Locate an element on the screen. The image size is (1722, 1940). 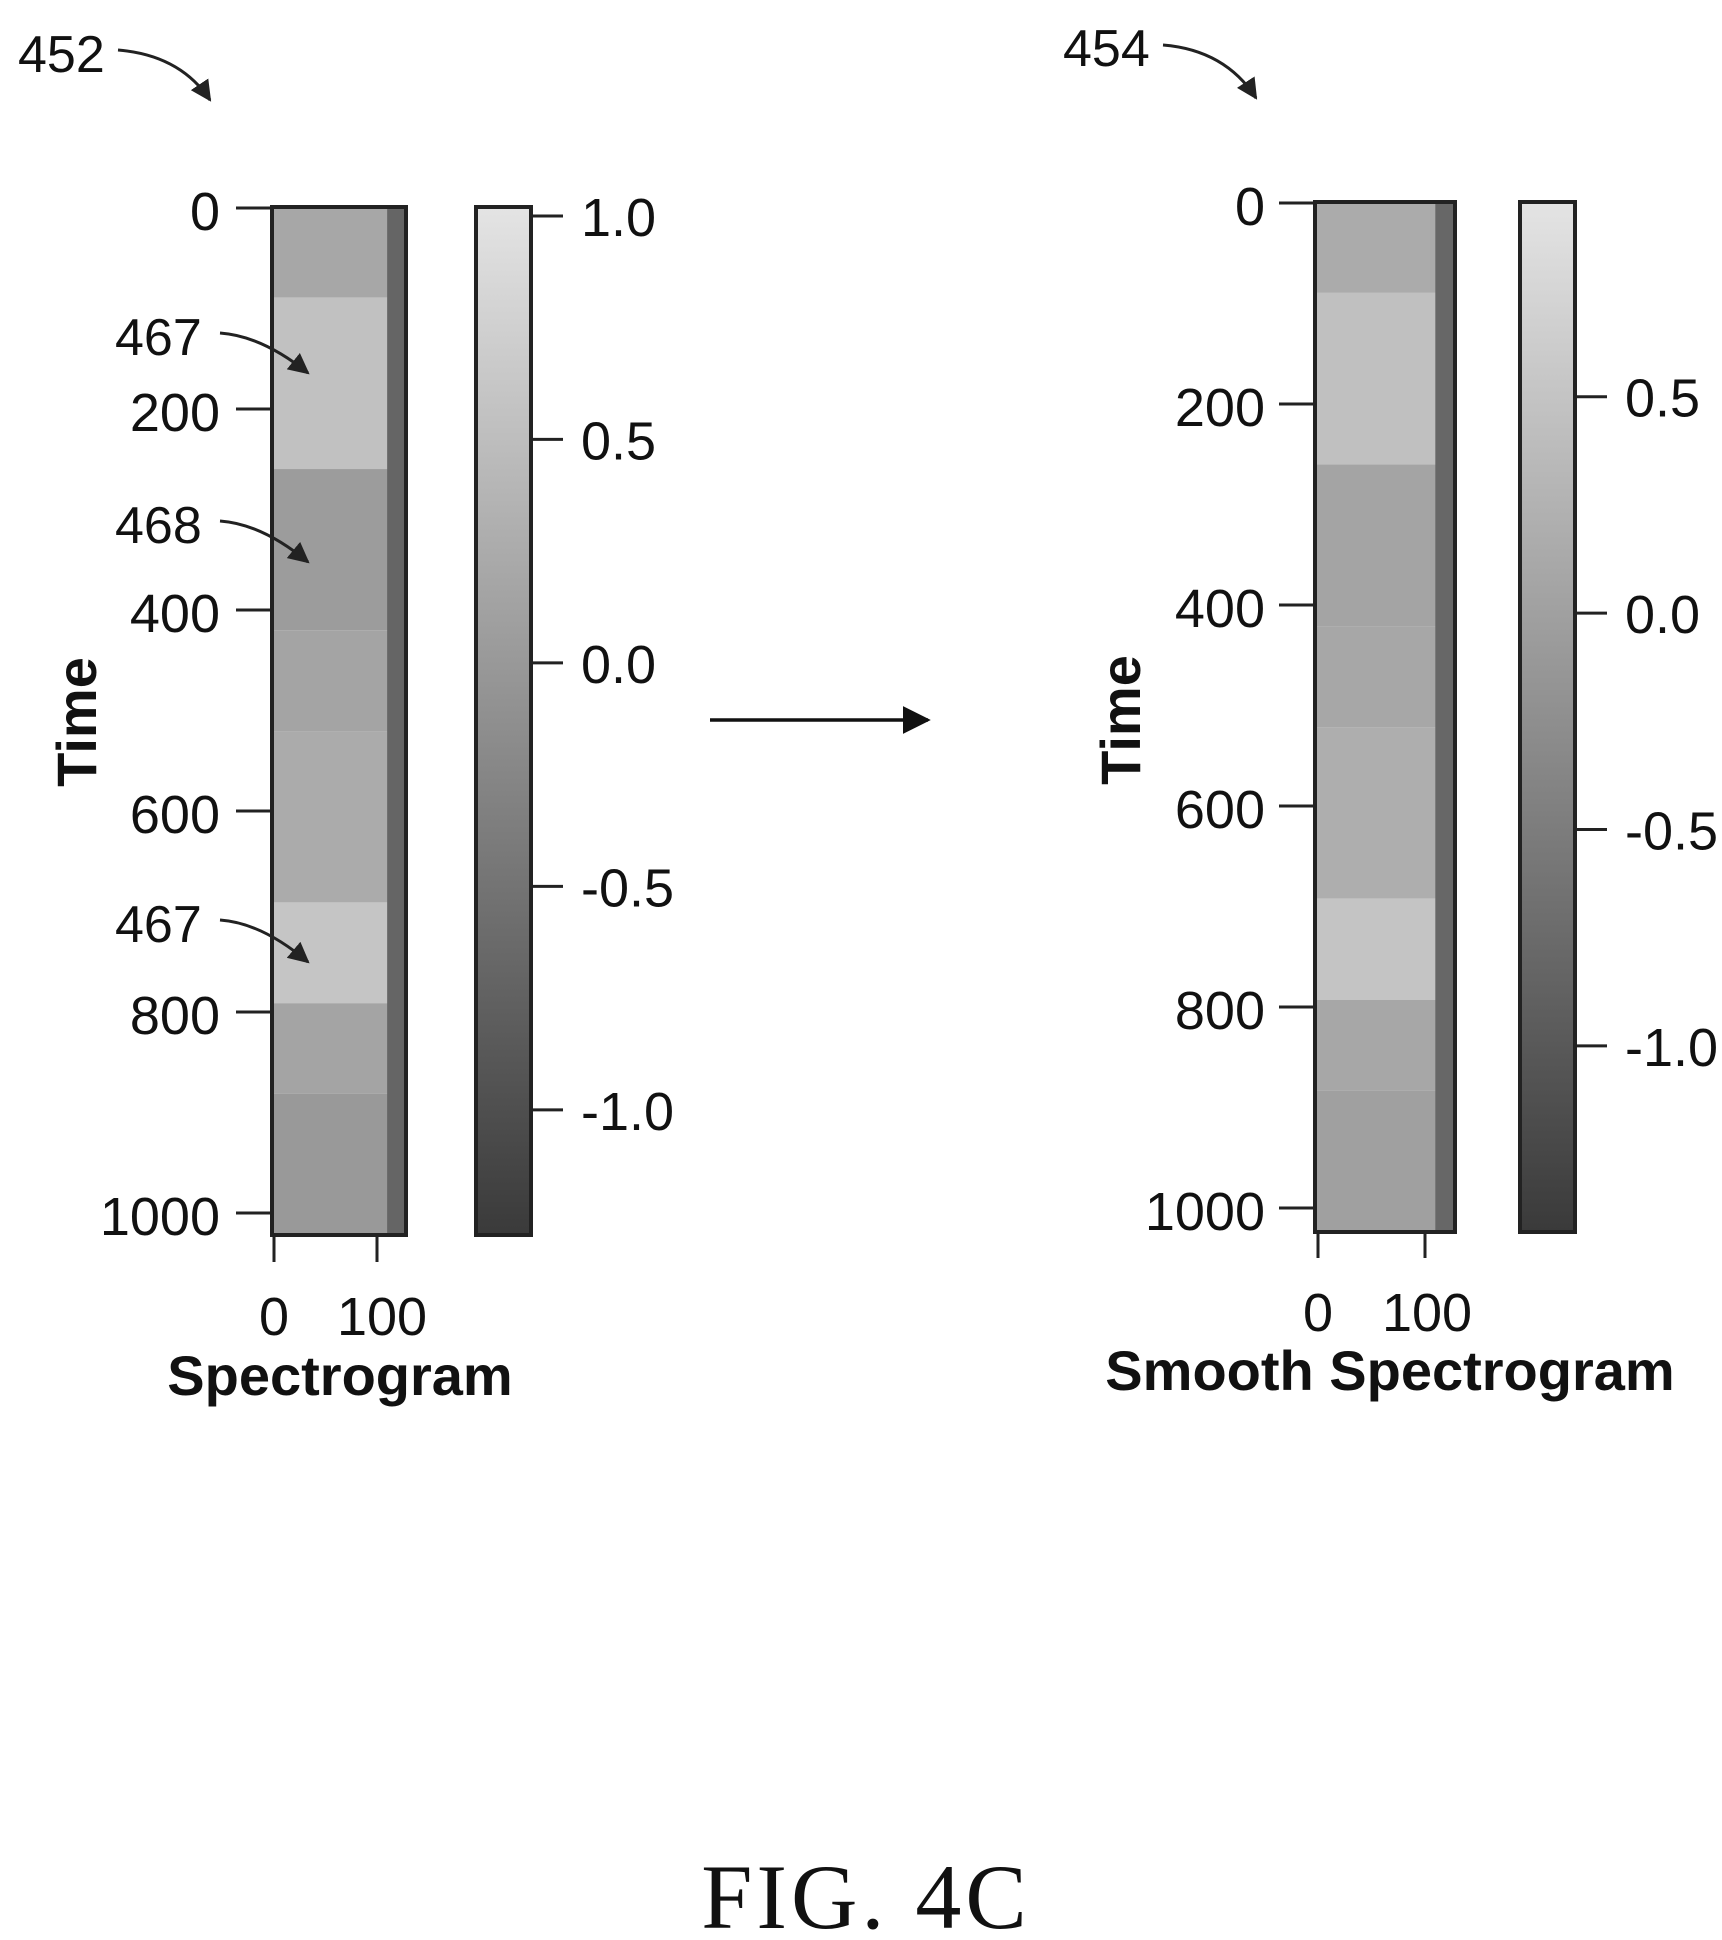
frequency-axis: 0 100 Spectrogram is located at coordinates (340, 1321).